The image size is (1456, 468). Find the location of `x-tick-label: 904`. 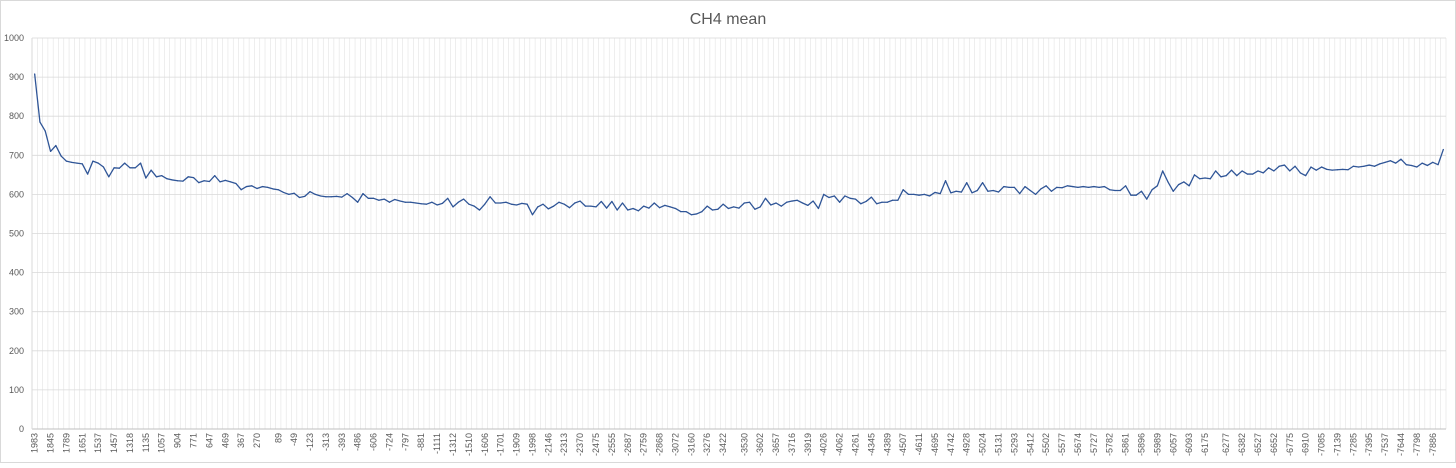

x-tick-label: 904 is located at coordinates (178, 440).